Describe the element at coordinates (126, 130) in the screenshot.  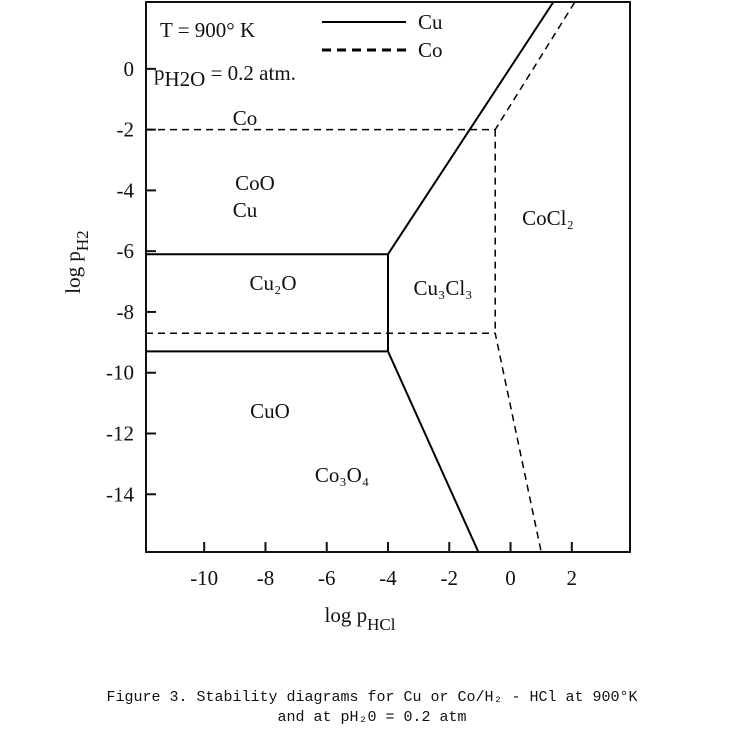
I see `y-tick-label: -2` at that location.